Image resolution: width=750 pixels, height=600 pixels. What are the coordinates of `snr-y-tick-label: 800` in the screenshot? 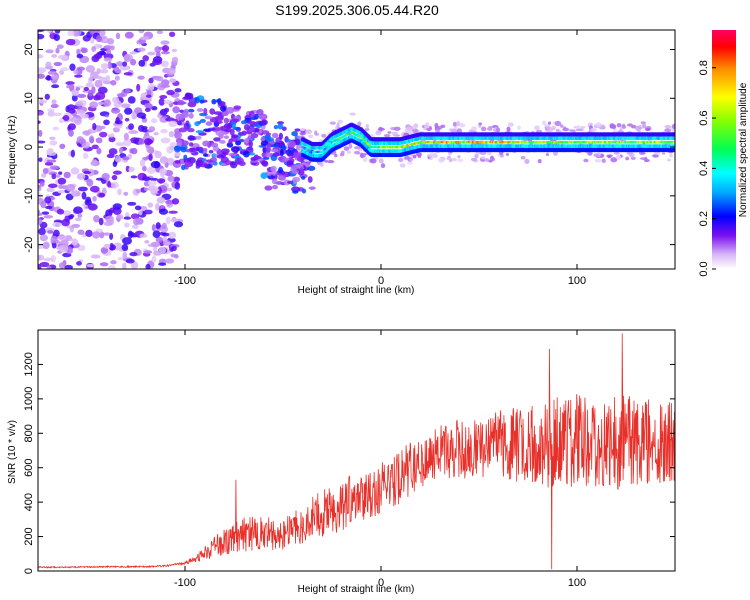 It's located at (29, 433).